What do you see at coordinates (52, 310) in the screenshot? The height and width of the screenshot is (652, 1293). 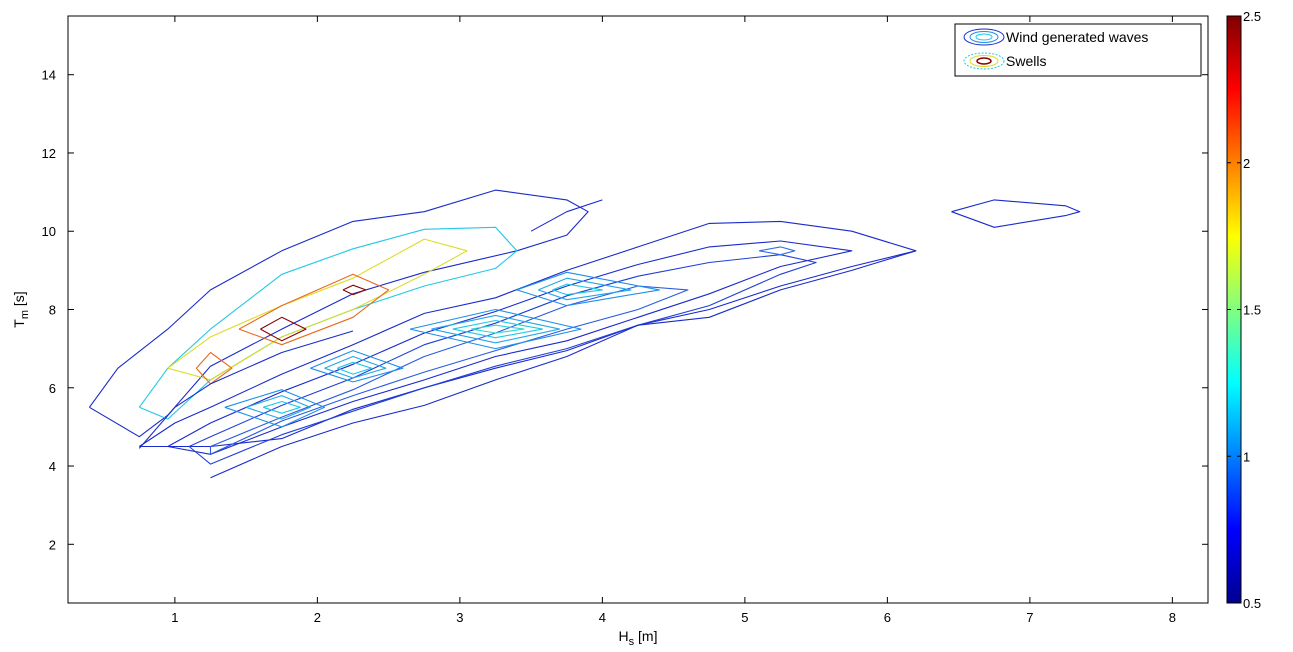 I see `y-tick-label: 8` at bounding box center [52, 310].